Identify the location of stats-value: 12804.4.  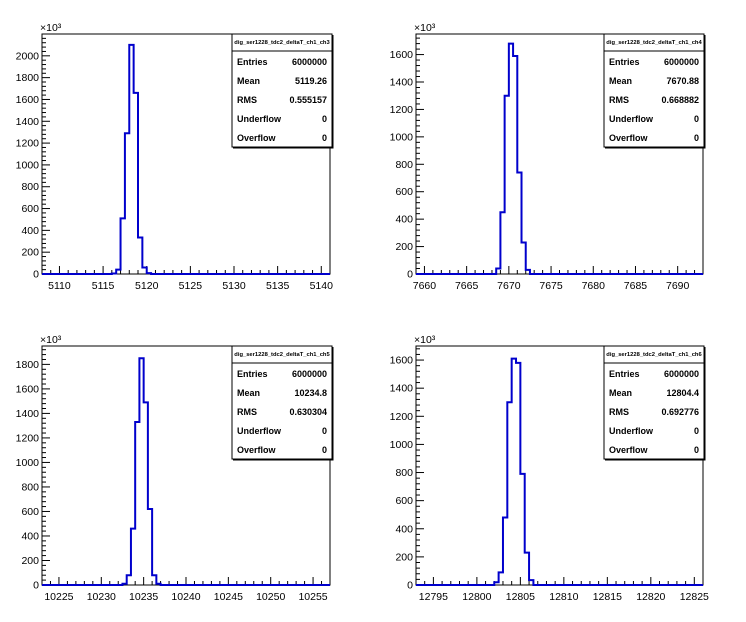
(682, 393).